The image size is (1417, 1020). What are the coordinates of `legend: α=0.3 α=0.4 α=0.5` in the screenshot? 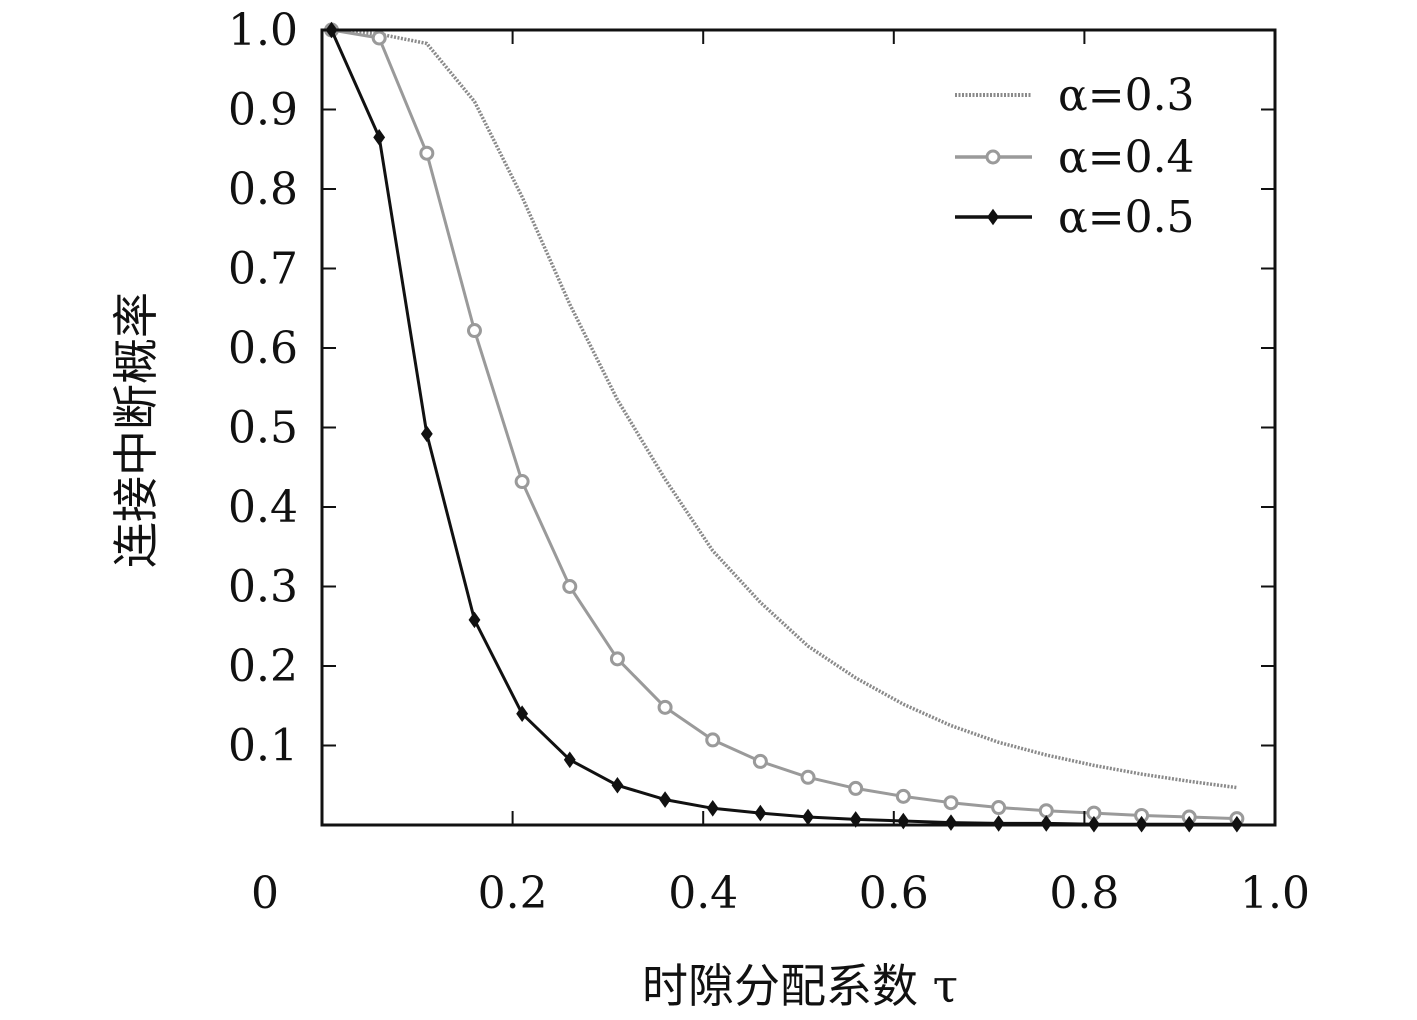 It's located at (1075, 156).